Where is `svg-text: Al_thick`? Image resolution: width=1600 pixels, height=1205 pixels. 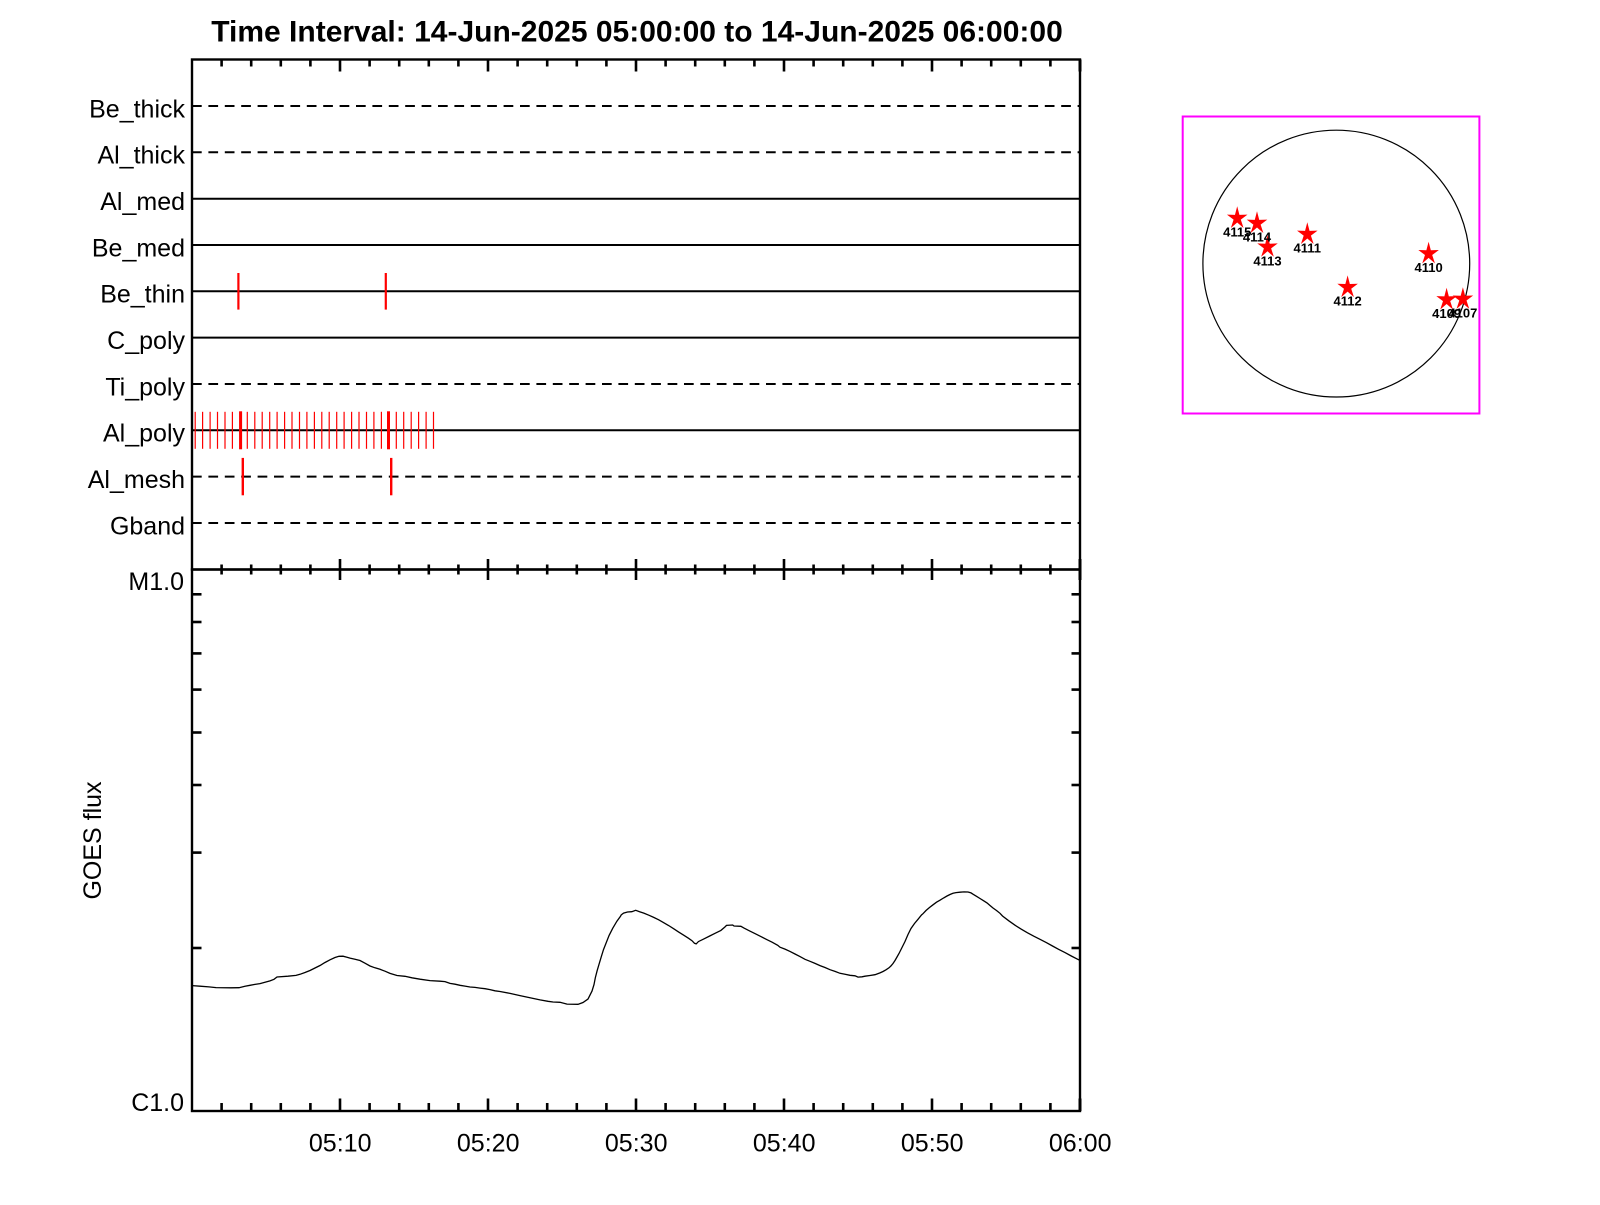
svg-text: Al_thick is located at coordinates (141, 156).